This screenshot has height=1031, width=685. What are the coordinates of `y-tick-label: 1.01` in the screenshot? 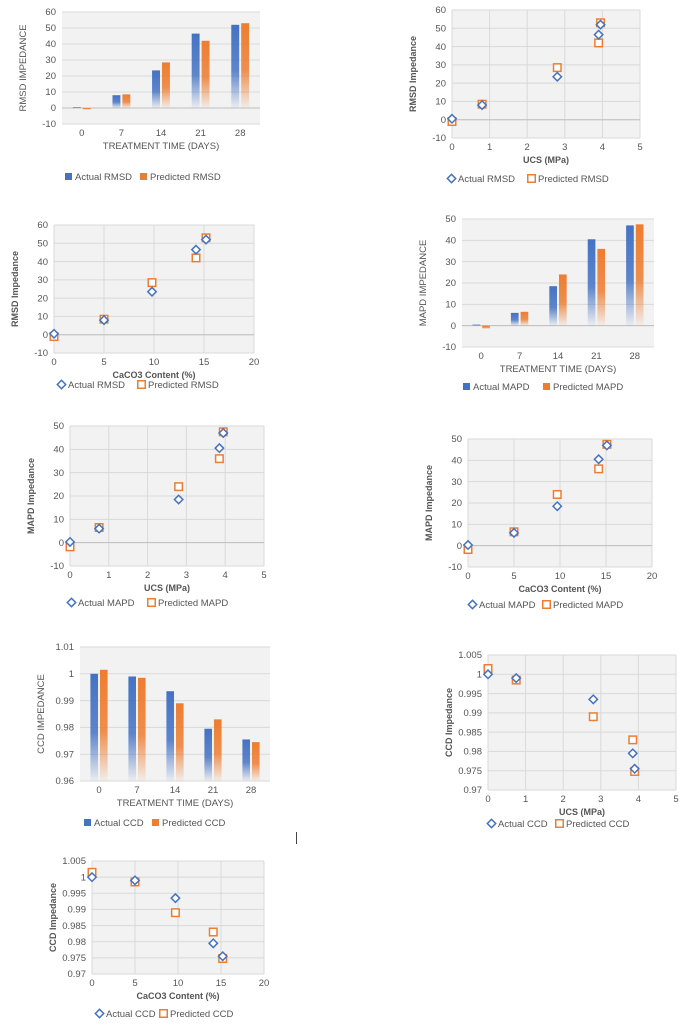 It's located at (65, 647).